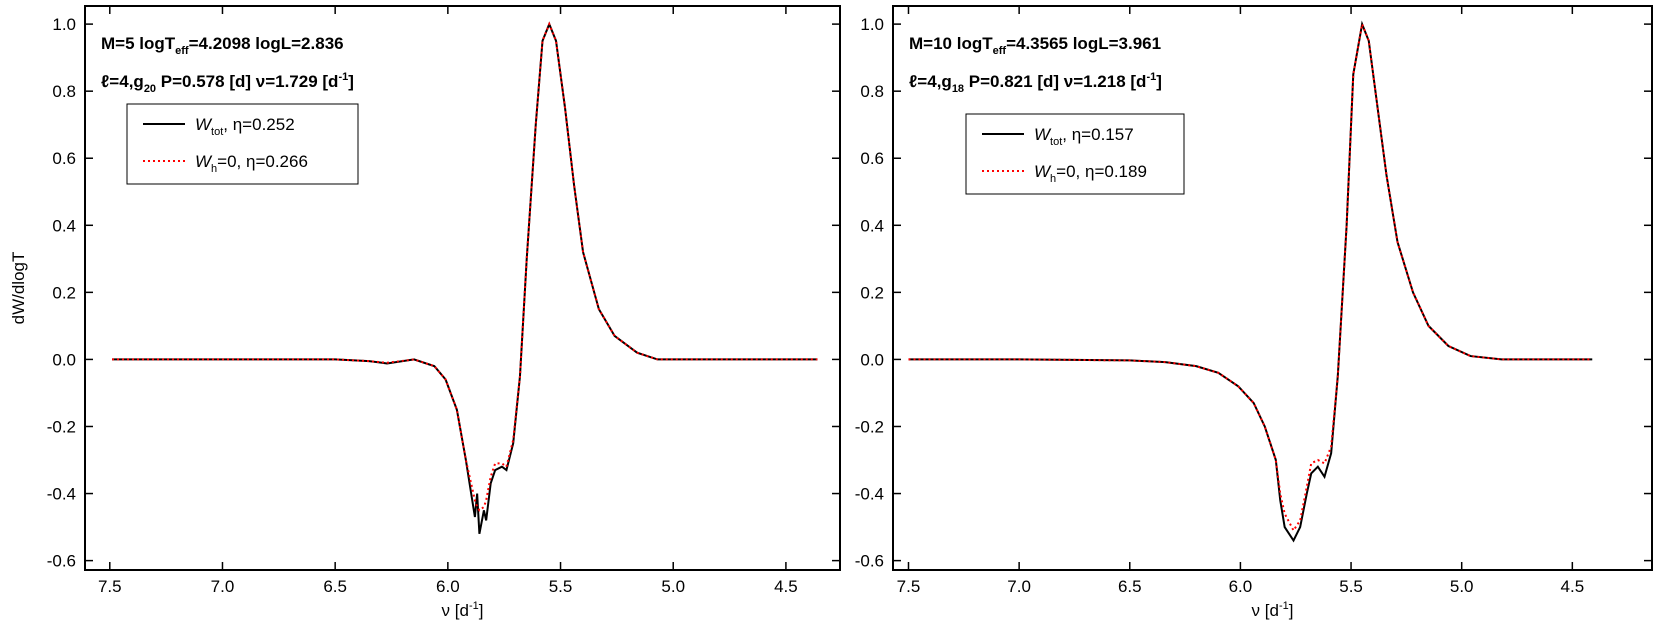 This screenshot has height=624, width=1661. What do you see at coordinates (1097, 134) in the screenshot?
I see `legend-label-part: , η=0.157` at bounding box center [1097, 134].